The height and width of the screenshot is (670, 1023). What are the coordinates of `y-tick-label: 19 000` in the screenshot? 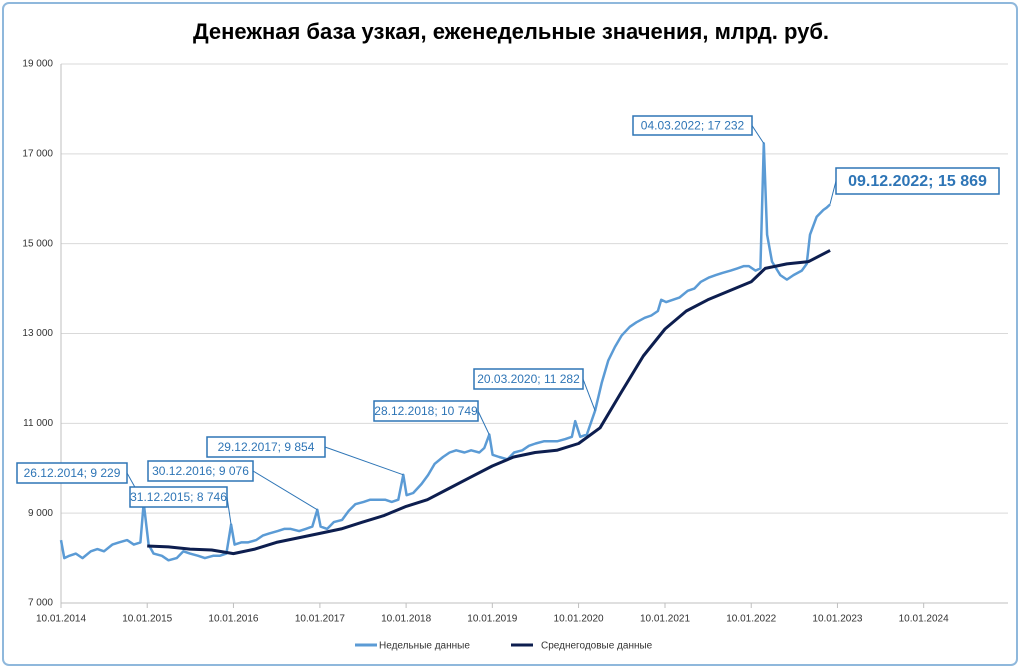 It's located at (37, 64).